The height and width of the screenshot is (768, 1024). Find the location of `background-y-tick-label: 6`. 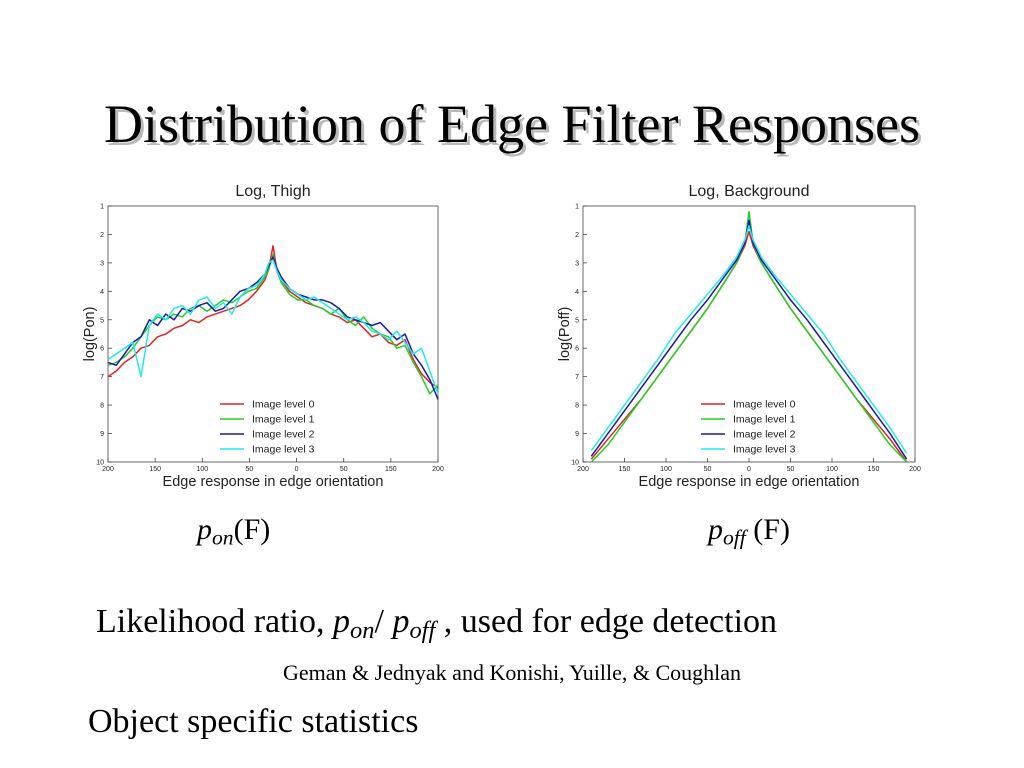

background-y-tick-label: 6 is located at coordinates (577, 349).